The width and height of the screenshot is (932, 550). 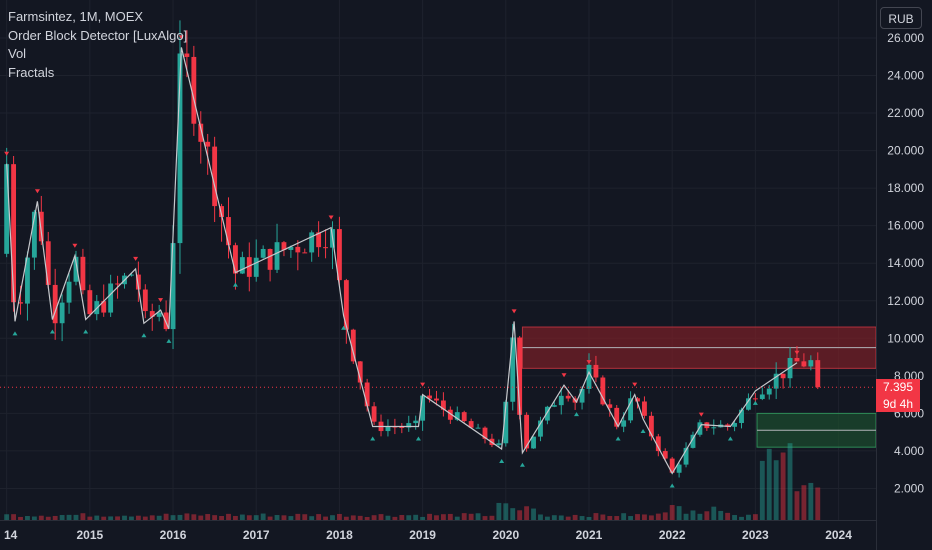 I want to click on indicator-fractals: Fractals, so click(x=31, y=72).